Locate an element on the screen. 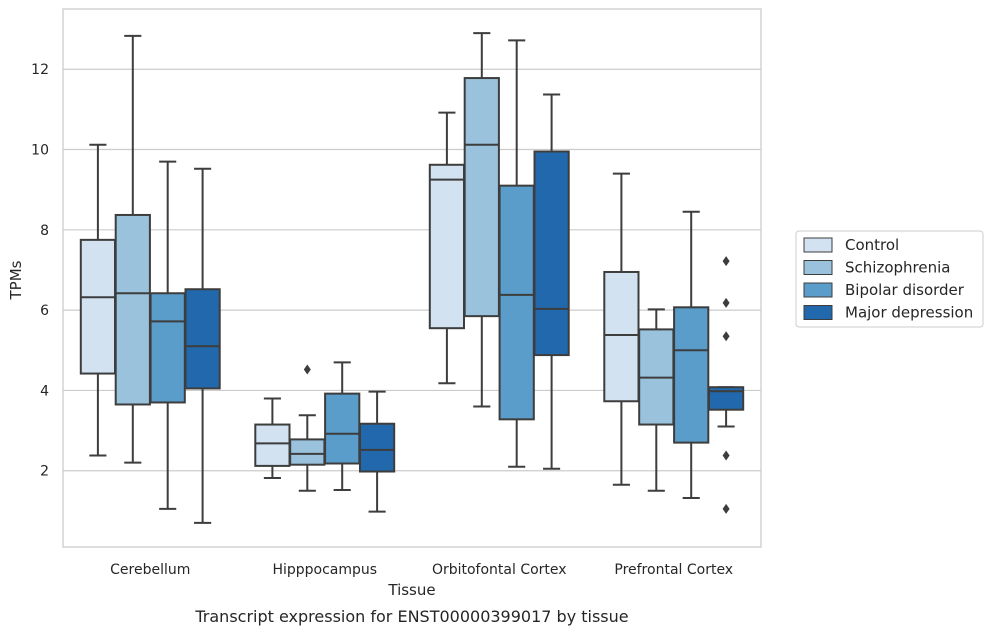 The image size is (992, 634). y-tick-label: 8 is located at coordinates (44, 231).